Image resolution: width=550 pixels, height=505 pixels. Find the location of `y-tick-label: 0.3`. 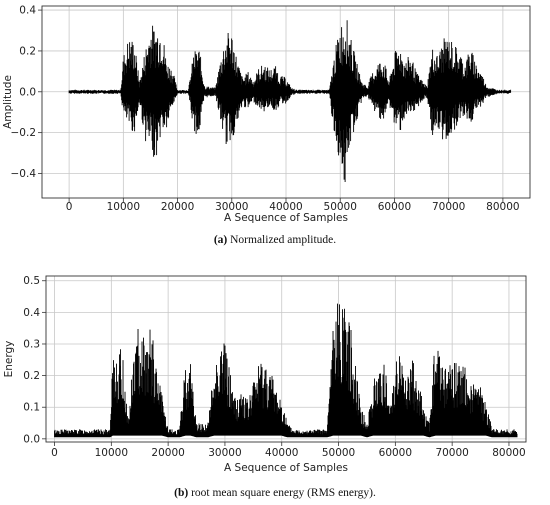

y-tick-label: 0.3 is located at coordinates (31, 344).